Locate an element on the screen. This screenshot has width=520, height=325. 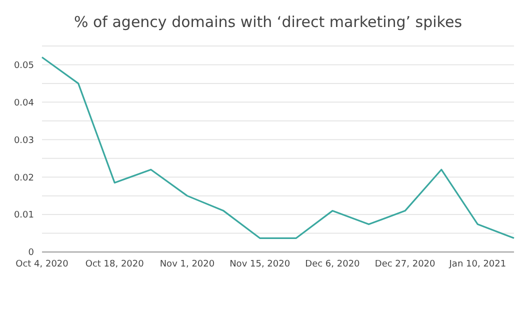
x-tick-label: Dec 6, 2020 is located at coordinates (332, 264).